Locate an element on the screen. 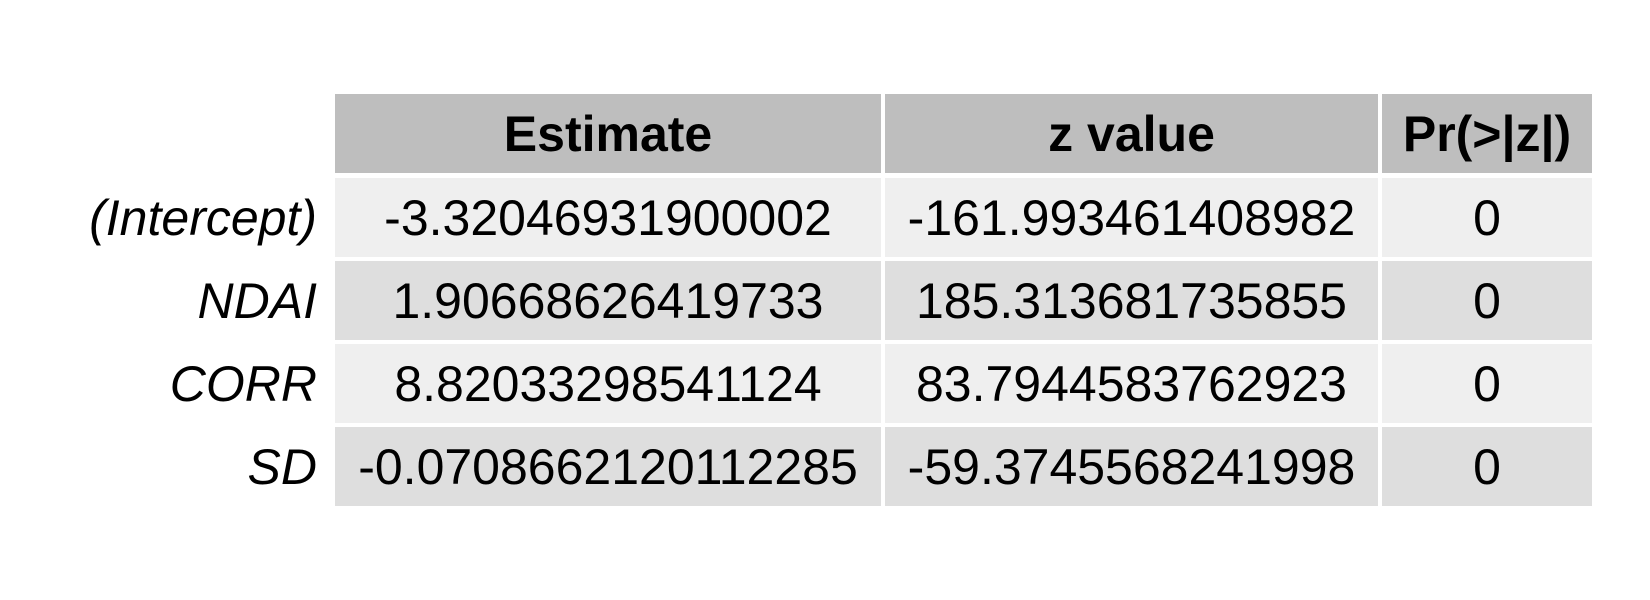  table-cell: 1.90668626419733 is located at coordinates (608, 300).